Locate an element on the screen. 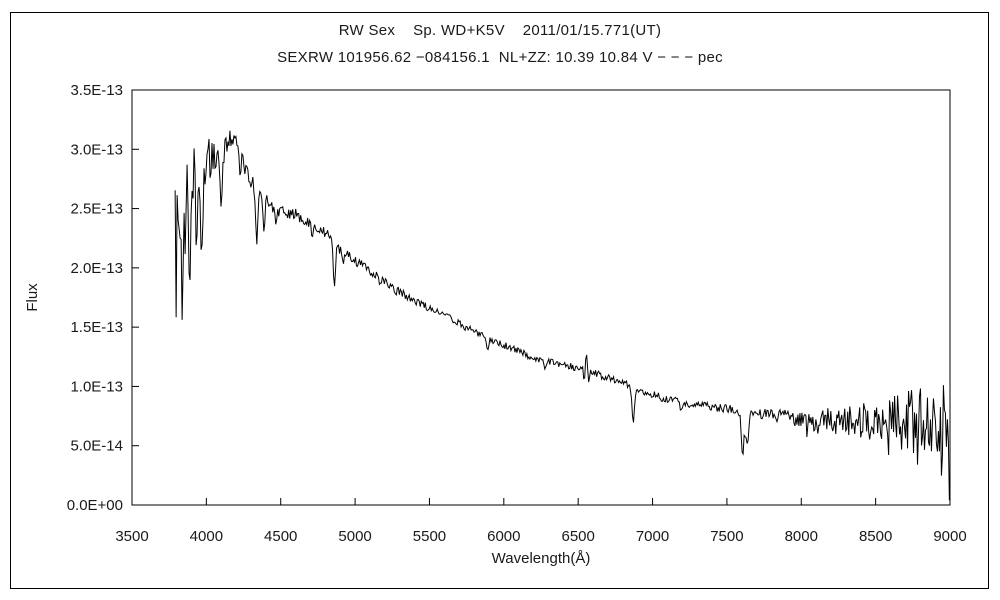  chart-title: RW Sex Sp. WD+K5V 2011/01/15.771(UT) is located at coordinates (500, 30).